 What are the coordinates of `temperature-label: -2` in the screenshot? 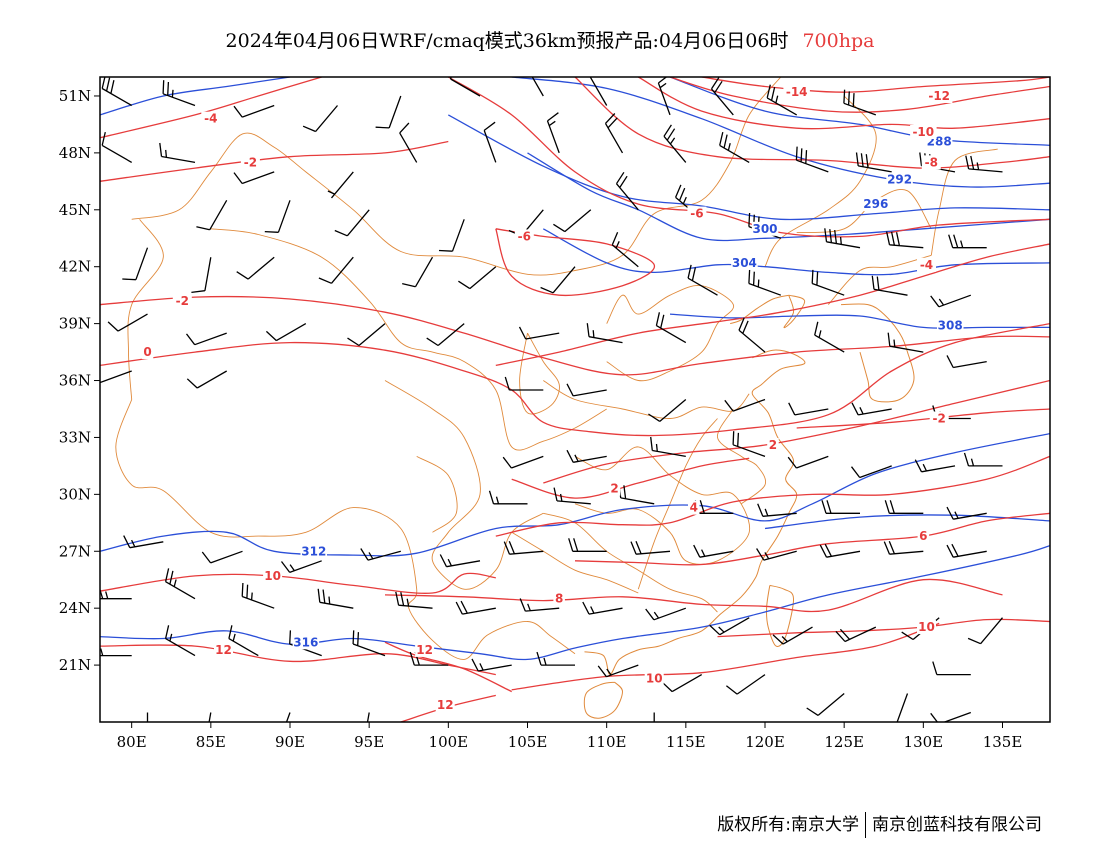 It's located at (939, 419).